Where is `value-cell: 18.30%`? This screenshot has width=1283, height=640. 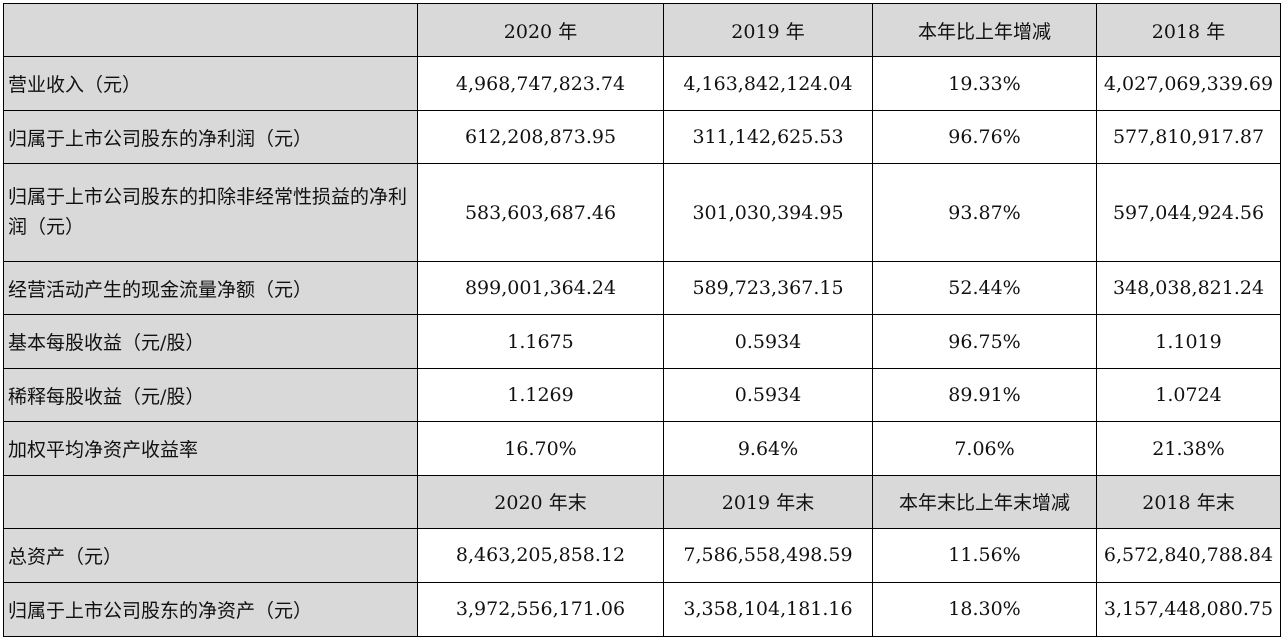
value-cell: 18.30% is located at coordinates (984, 609).